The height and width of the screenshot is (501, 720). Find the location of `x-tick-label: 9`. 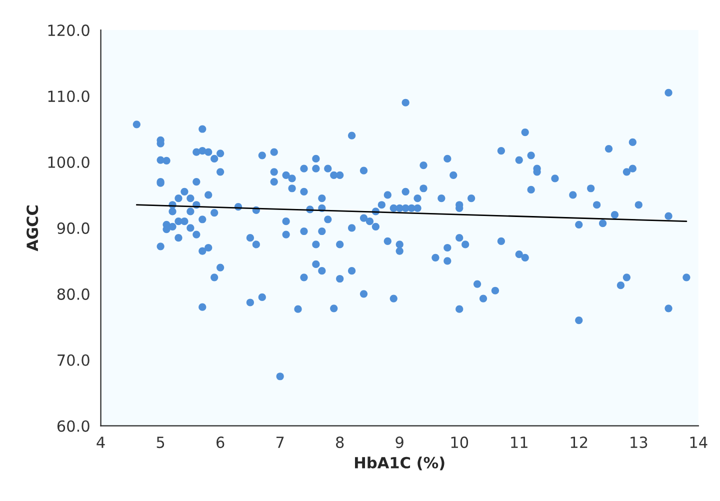

x-tick-label: 9 is located at coordinates (400, 442).